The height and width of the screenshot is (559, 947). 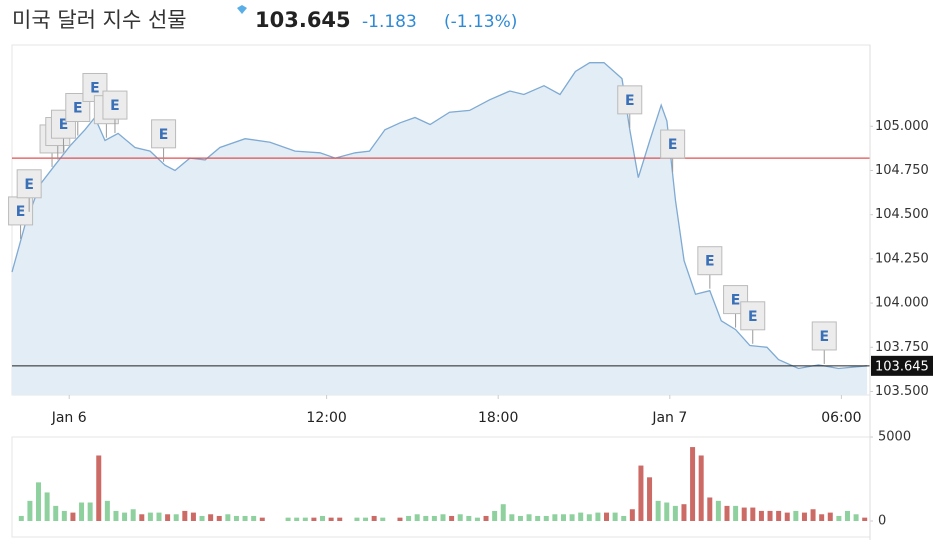 I want to click on last-label: 103.645, so click(x=902, y=366).